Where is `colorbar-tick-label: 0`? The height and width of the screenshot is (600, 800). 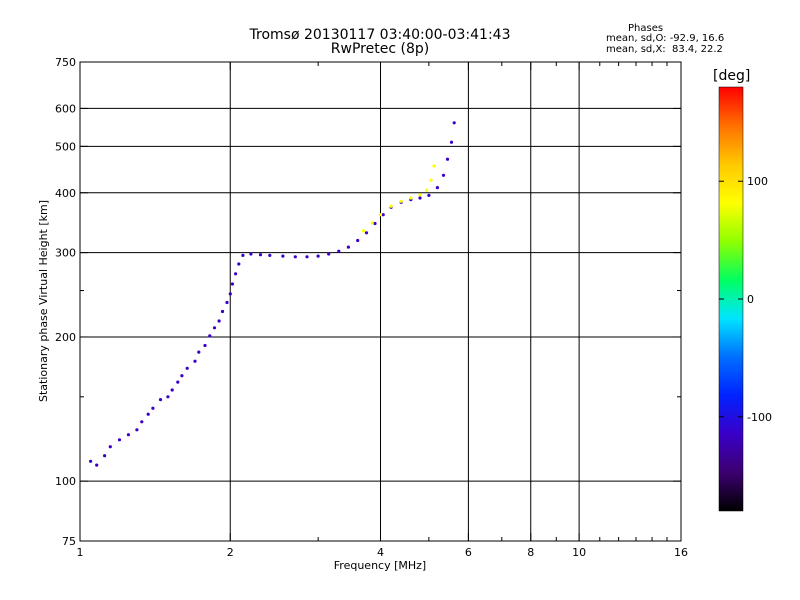
colorbar-tick-label: 0 is located at coordinates (750, 299).